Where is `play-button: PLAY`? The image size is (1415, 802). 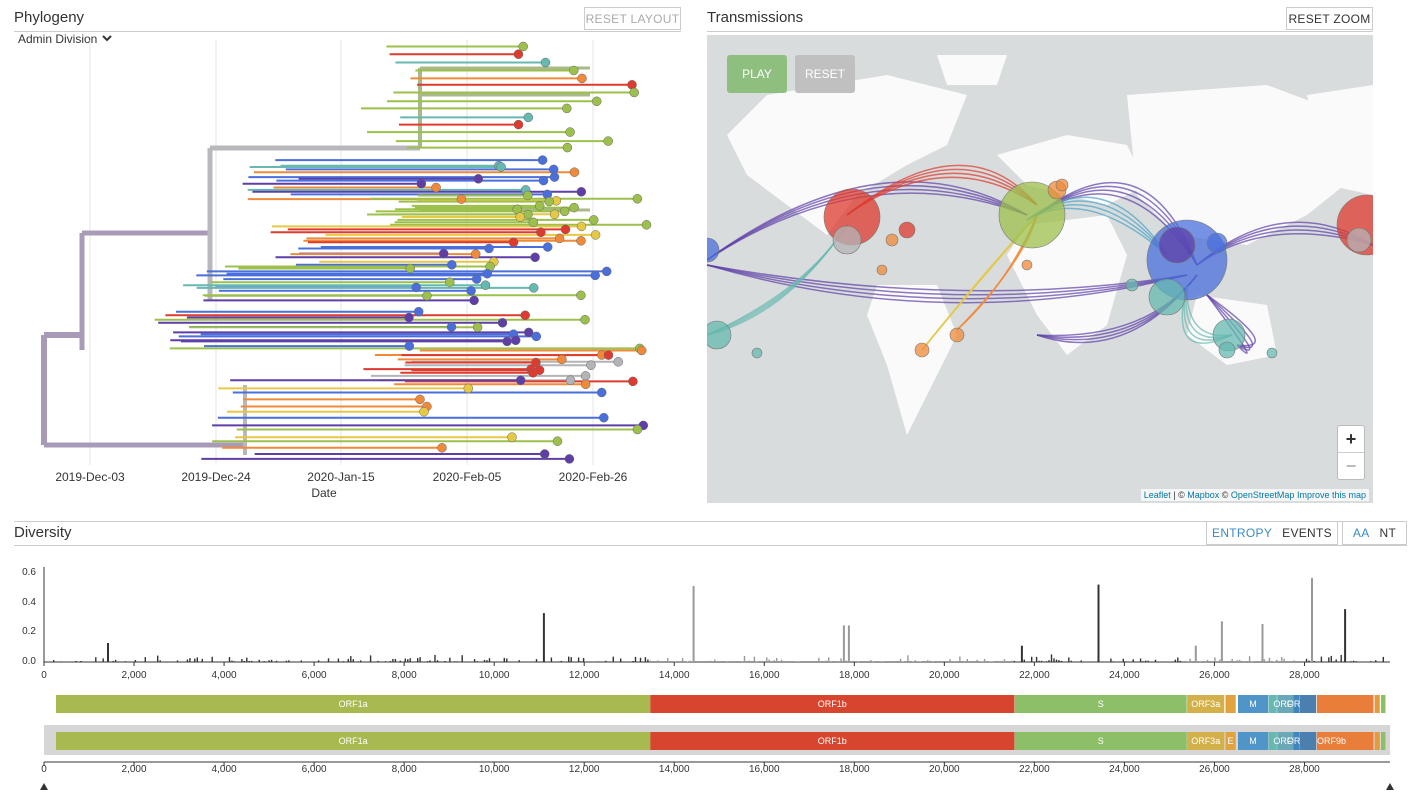 play-button: PLAY is located at coordinates (757, 74).